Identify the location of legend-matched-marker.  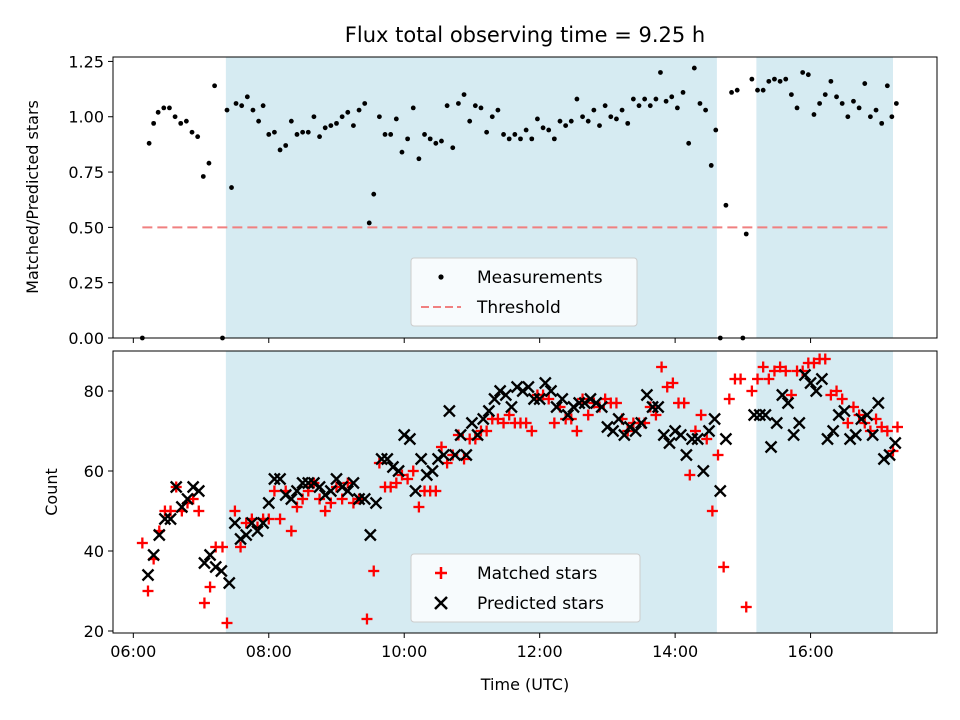
(441, 573).